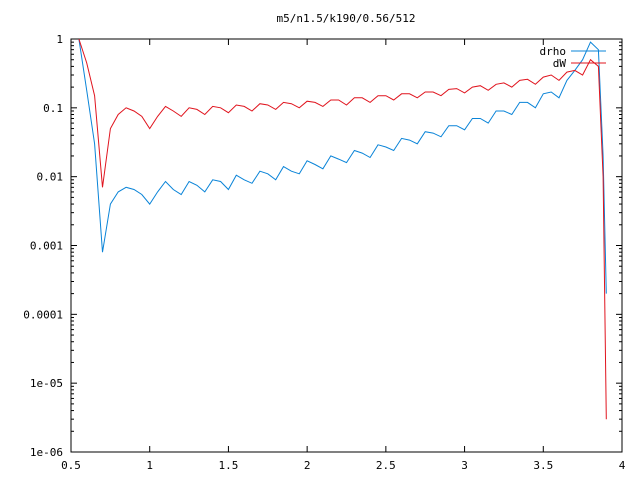 Image resolution: width=640 pixels, height=480 pixels. What do you see at coordinates (553, 51) in the screenshot?
I see `legend-label-drho: drho` at bounding box center [553, 51].